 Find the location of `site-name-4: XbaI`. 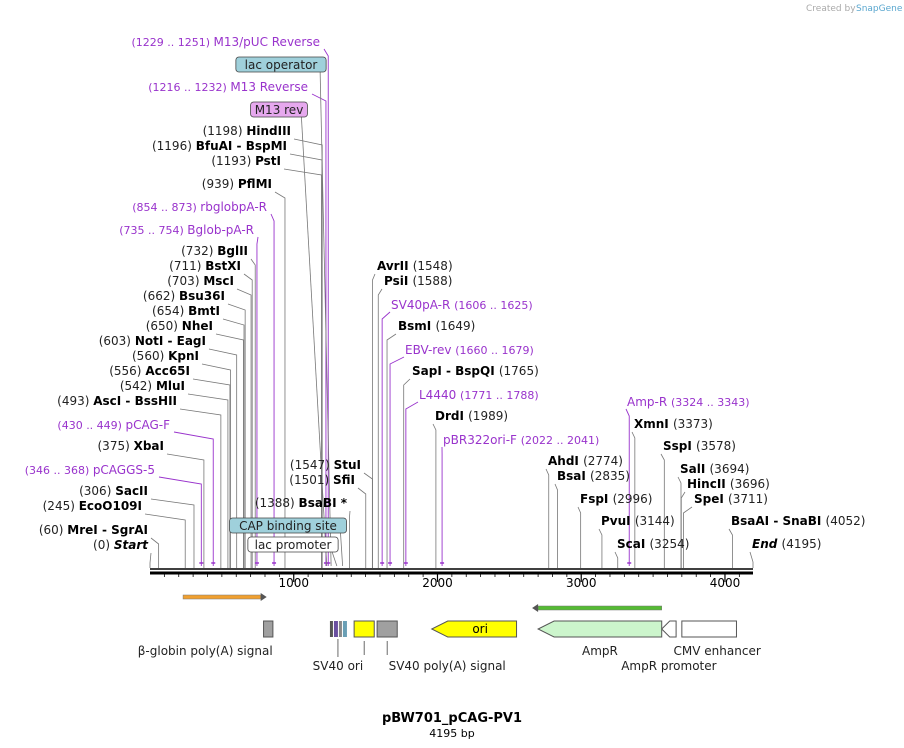

site-name-4: XbaI is located at coordinates (149, 446).